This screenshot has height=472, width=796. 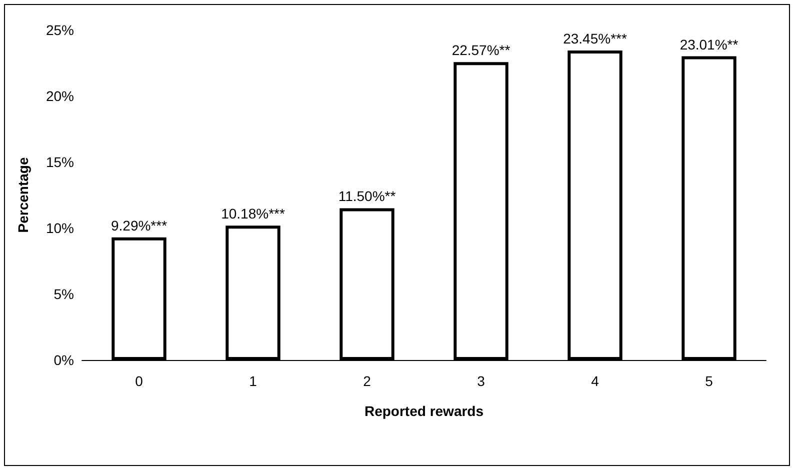 What do you see at coordinates (253, 214) in the screenshot?
I see `data-label: 10.18%***` at bounding box center [253, 214].